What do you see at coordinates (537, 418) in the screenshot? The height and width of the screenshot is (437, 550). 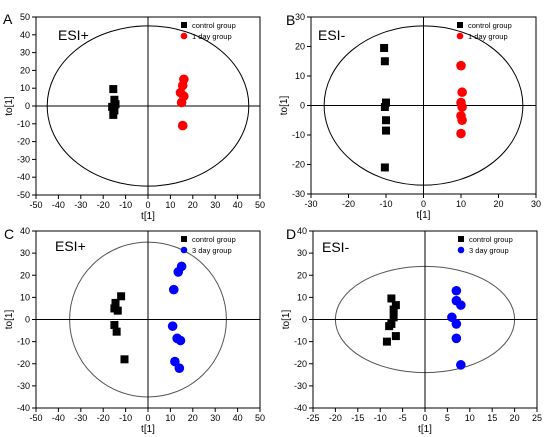 I see `x-tick-label-d: 25` at bounding box center [537, 418].